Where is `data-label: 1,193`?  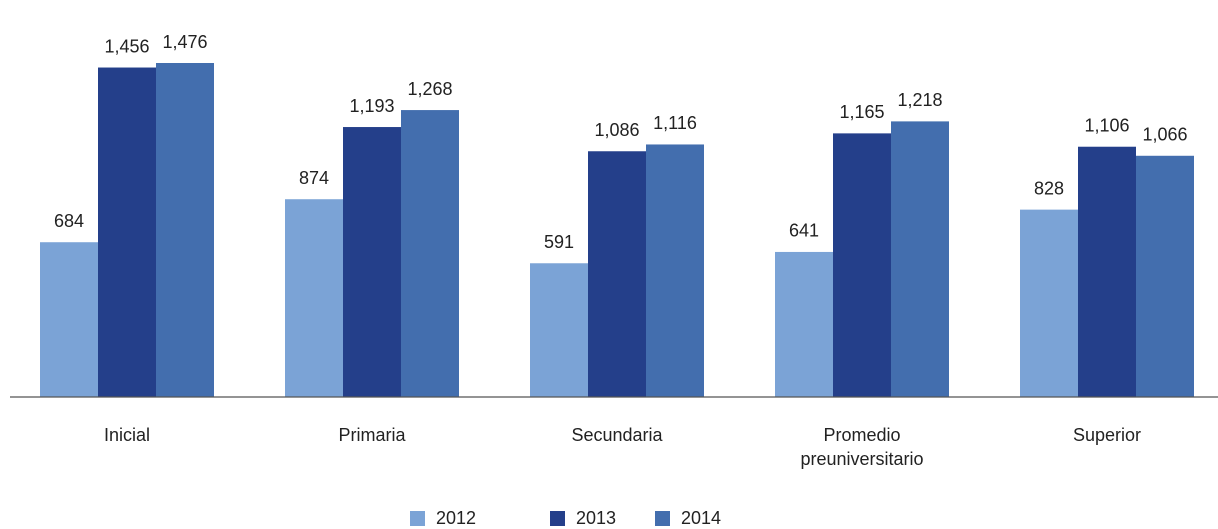 data-label: 1,193 is located at coordinates (371, 106).